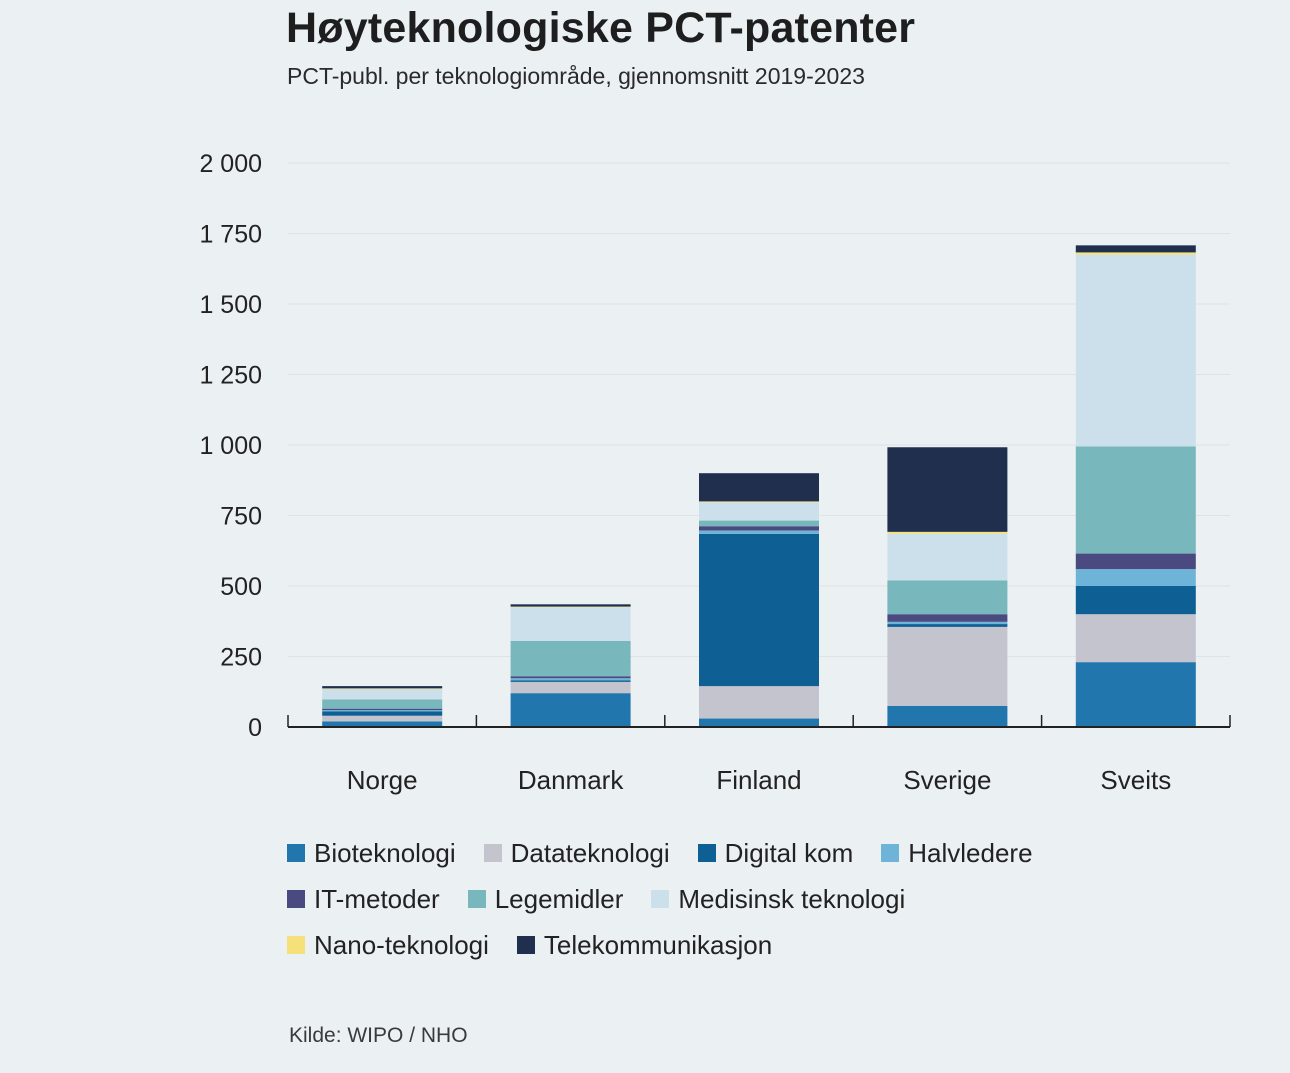  Describe the element at coordinates (230, 164) in the screenshot. I see `y-tick-label: 2 000` at that location.